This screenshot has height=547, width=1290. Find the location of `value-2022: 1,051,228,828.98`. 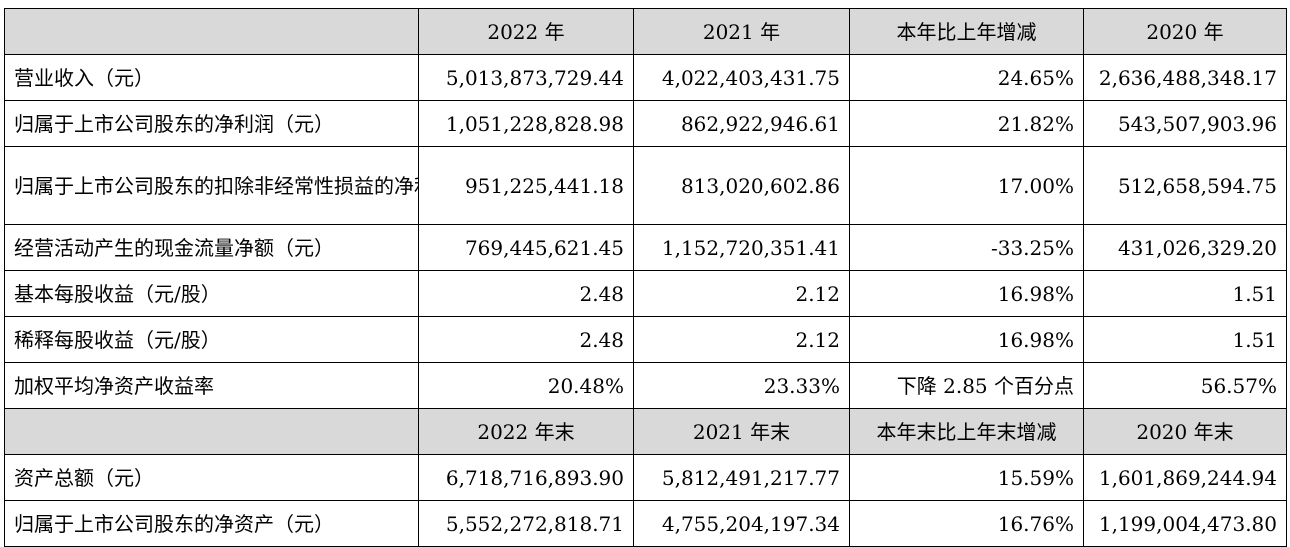

value-2022: 1,051,228,828.98 is located at coordinates (526, 123).